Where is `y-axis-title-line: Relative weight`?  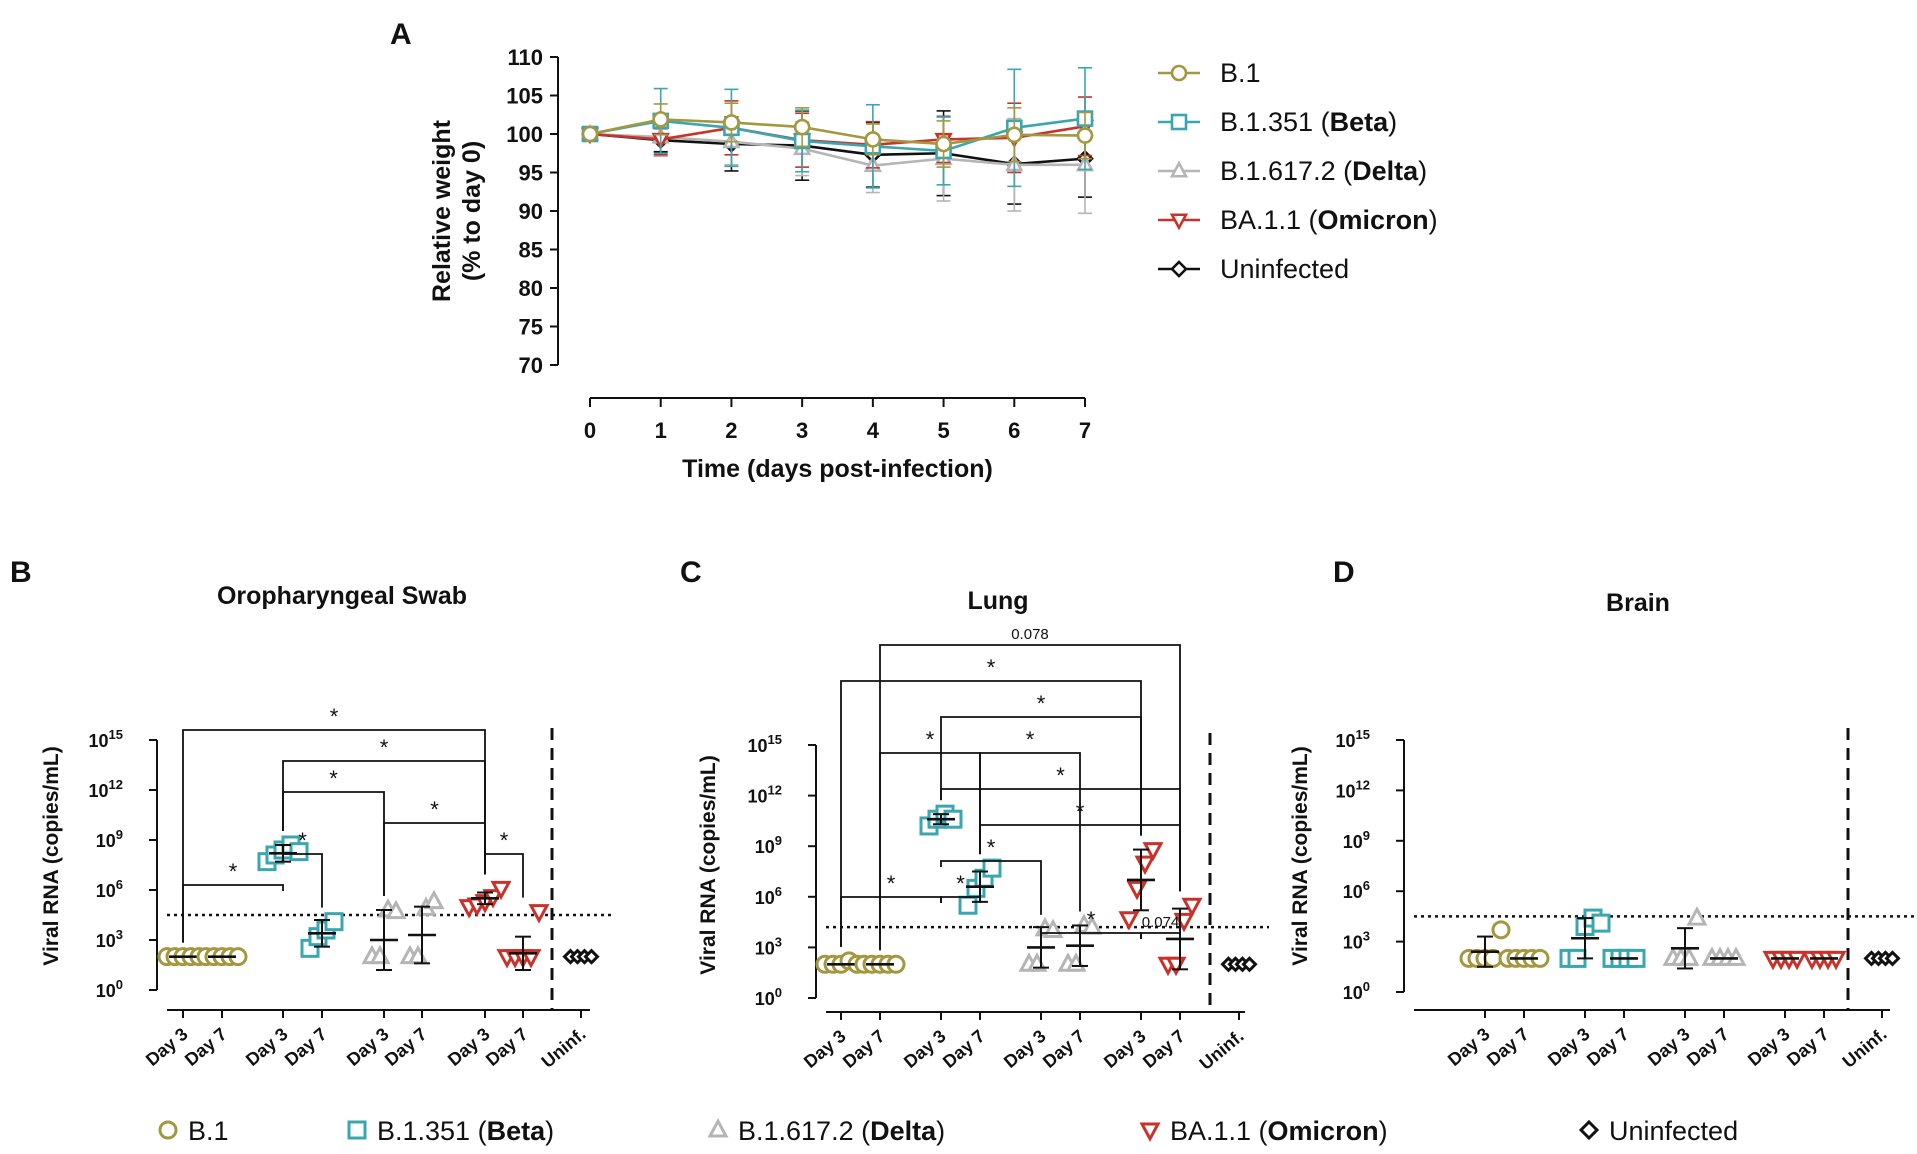 y-axis-title-line: Relative weight is located at coordinates (442, 210).